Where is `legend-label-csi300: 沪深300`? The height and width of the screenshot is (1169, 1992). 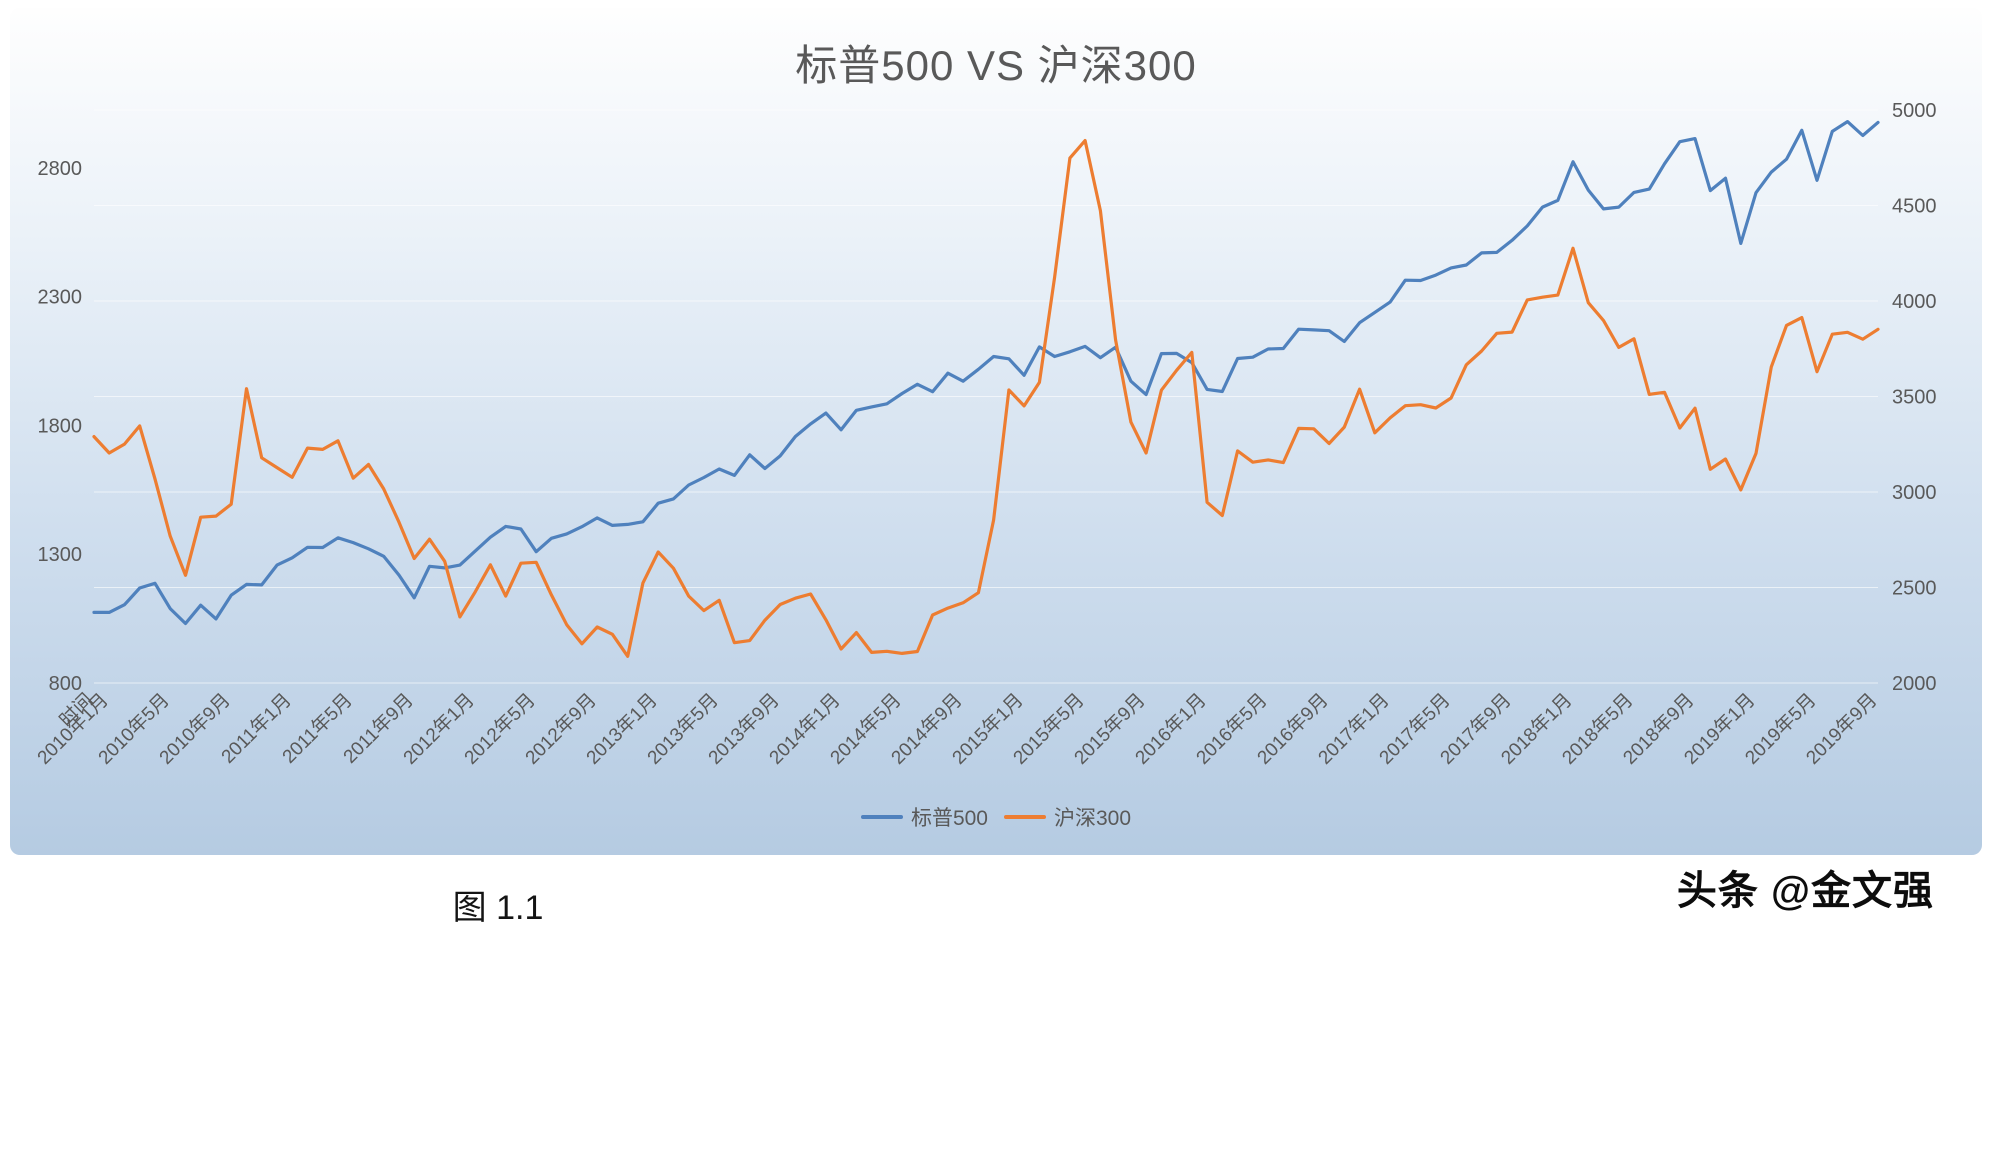
legend-label-csi300: 沪深300 is located at coordinates (1093, 818).